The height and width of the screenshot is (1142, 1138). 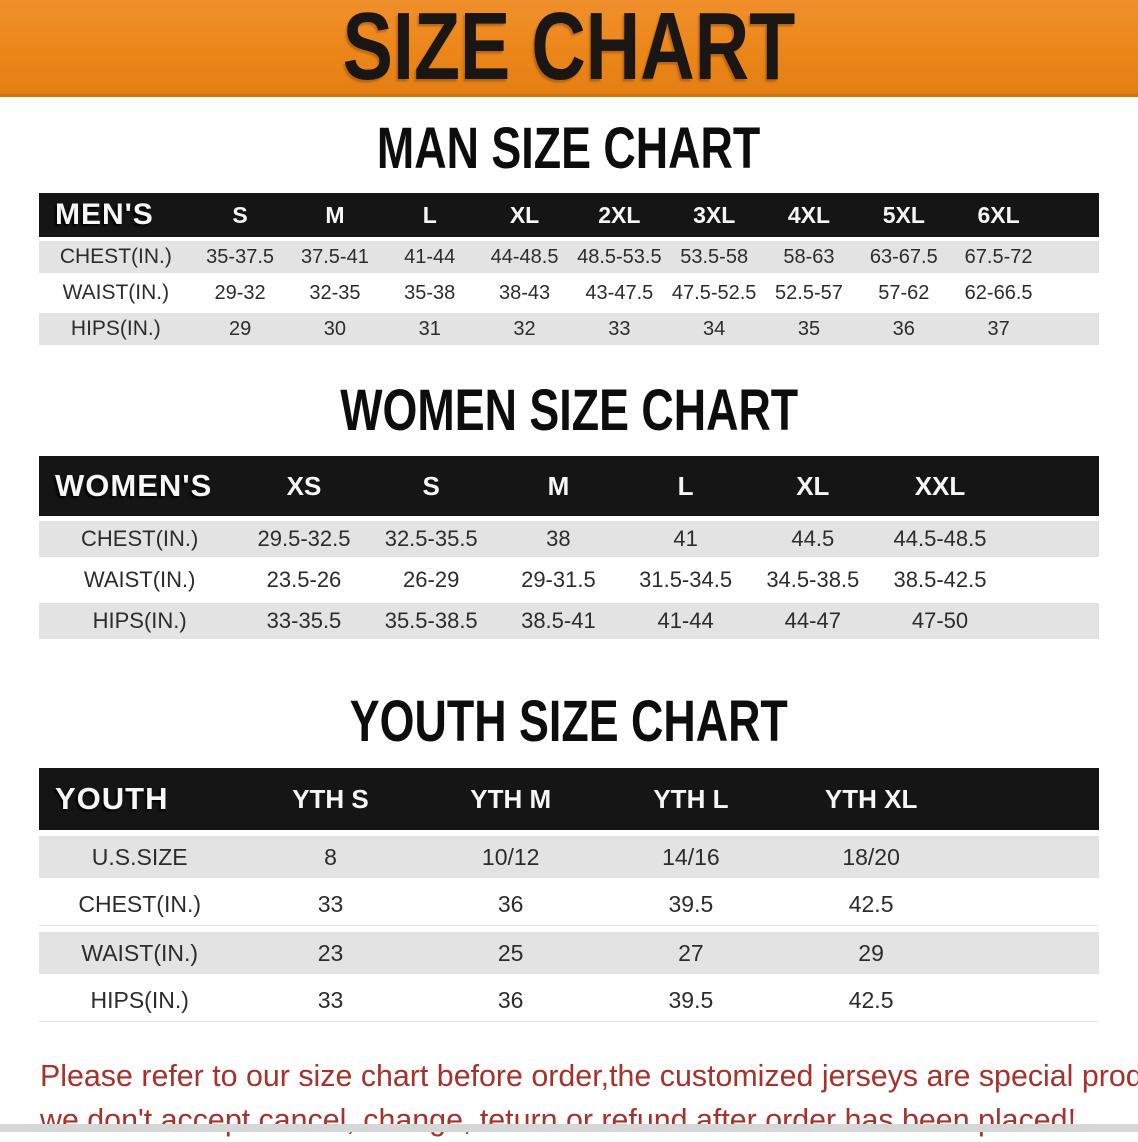 What do you see at coordinates (871, 799) in the screenshot?
I see `size-column-header: YTH XL` at bounding box center [871, 799].